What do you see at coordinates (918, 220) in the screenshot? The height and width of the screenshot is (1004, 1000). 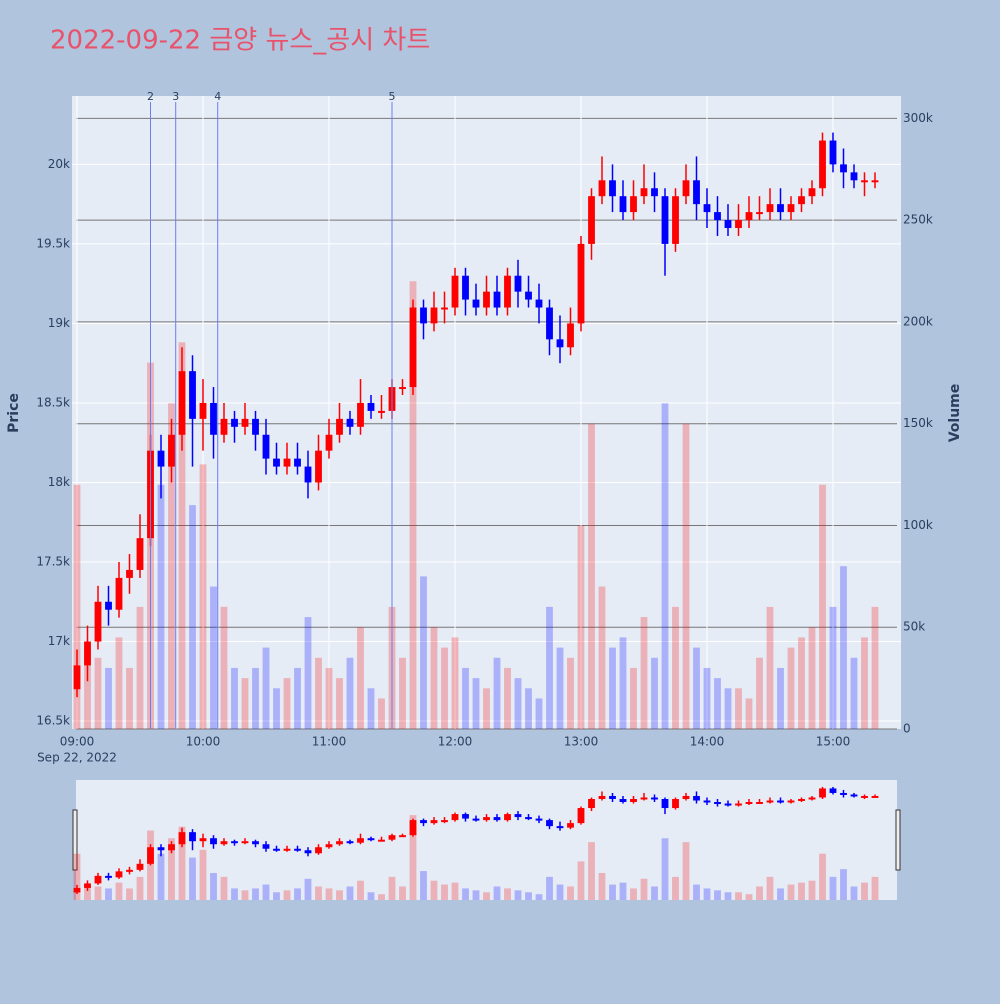 I see `y2-tick-label: 250k` at bounding box center [918, 220].